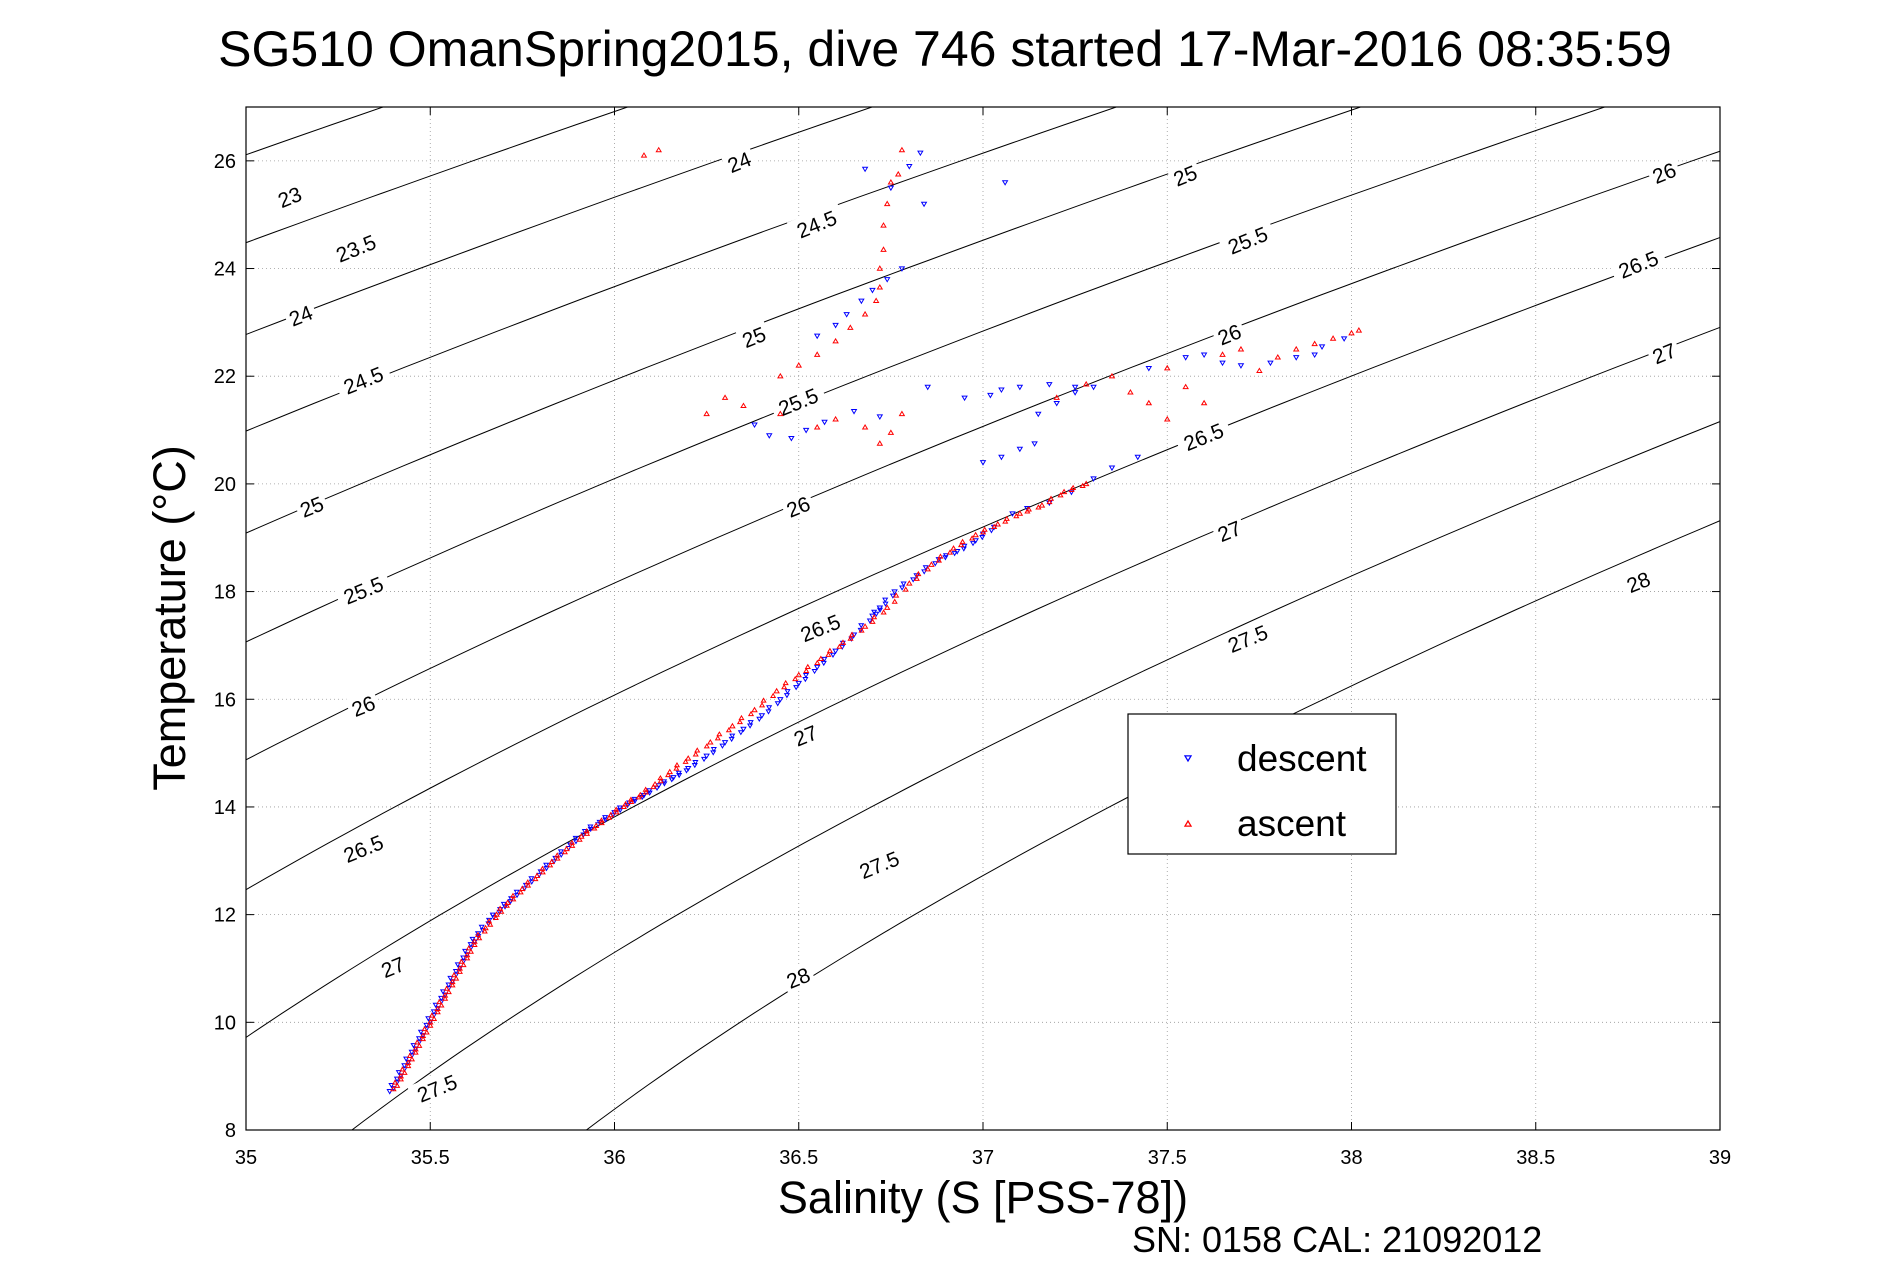 The width and height of the screenshot is (1891, 1262). What do you see at coordinates (436, 1086) in the screenshot?
I see `contour-label: 27.5` at bounding box center [436, 1086].